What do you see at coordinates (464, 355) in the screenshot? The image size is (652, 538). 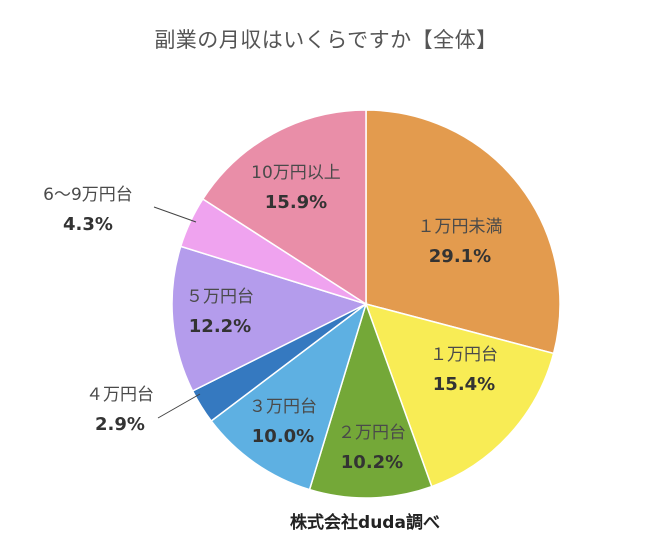 I see `slice-label: １万円台` at bounding box center [464, 355].